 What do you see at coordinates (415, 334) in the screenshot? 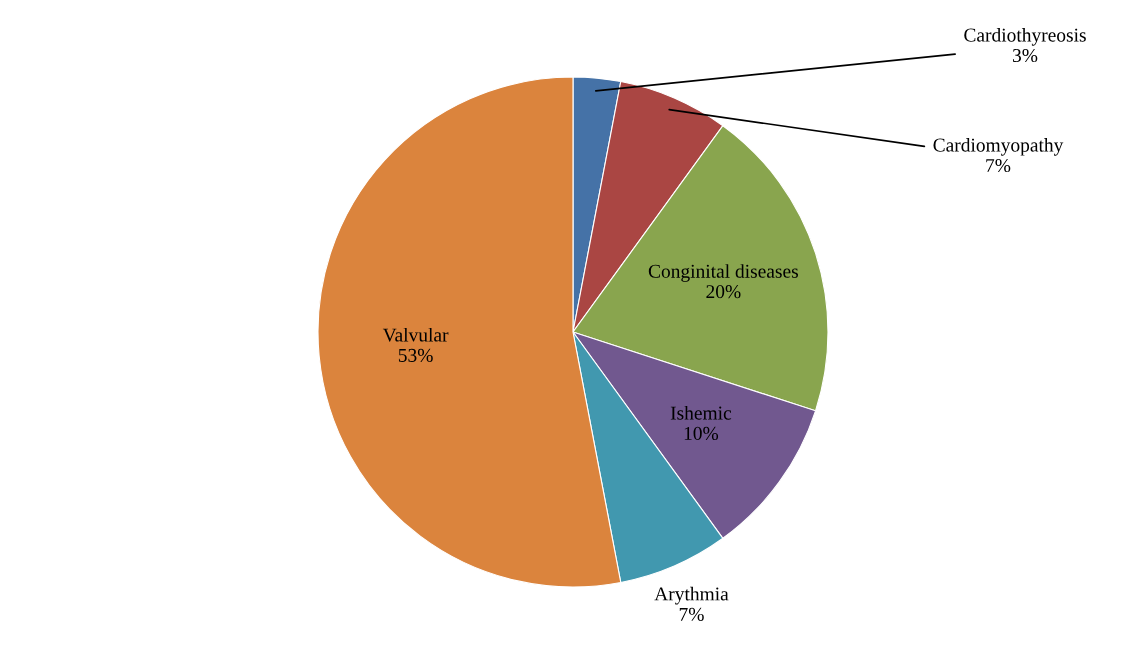
I see `slice-label: Valvular` at bounding box center [415, 334].